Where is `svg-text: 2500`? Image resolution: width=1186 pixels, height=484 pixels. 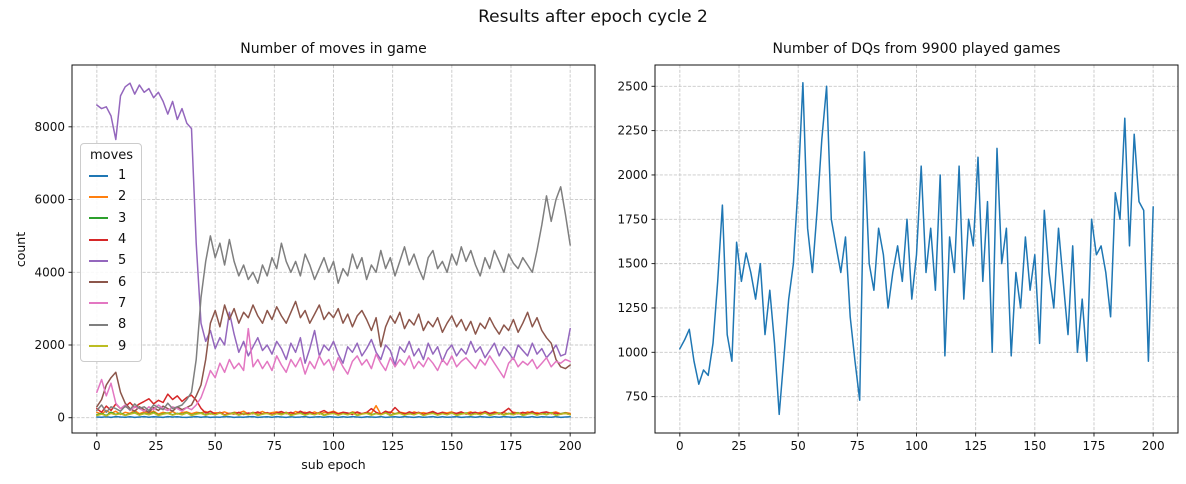 svg-text: 2500 is located at coordinates (632, 86).